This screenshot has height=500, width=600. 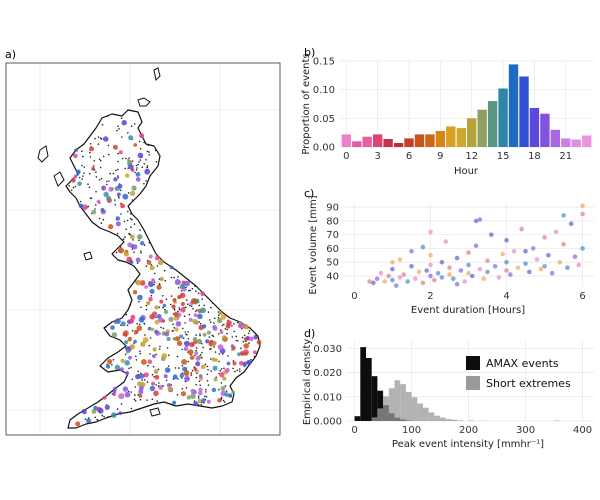 I want to click on panel-c-y-tick-label: 90, so click(x=332, y=208).